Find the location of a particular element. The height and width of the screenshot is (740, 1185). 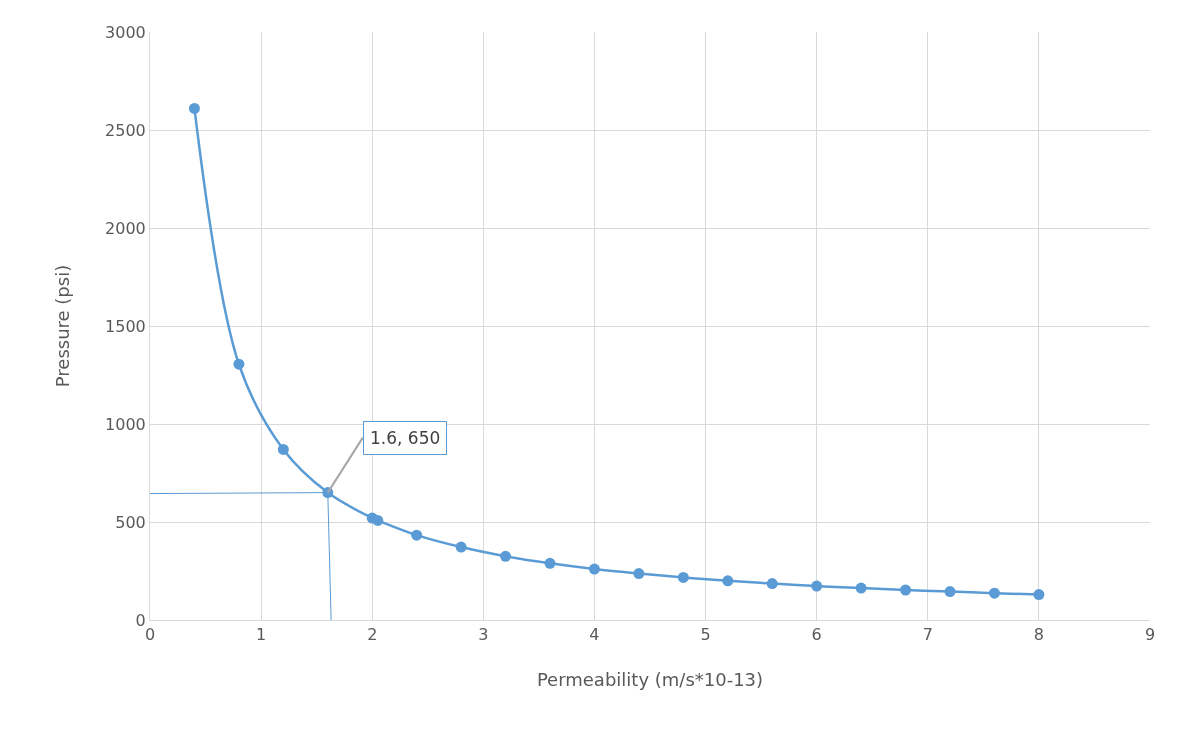

y-tick-label: 3000 is located at coordinates (125, 32).